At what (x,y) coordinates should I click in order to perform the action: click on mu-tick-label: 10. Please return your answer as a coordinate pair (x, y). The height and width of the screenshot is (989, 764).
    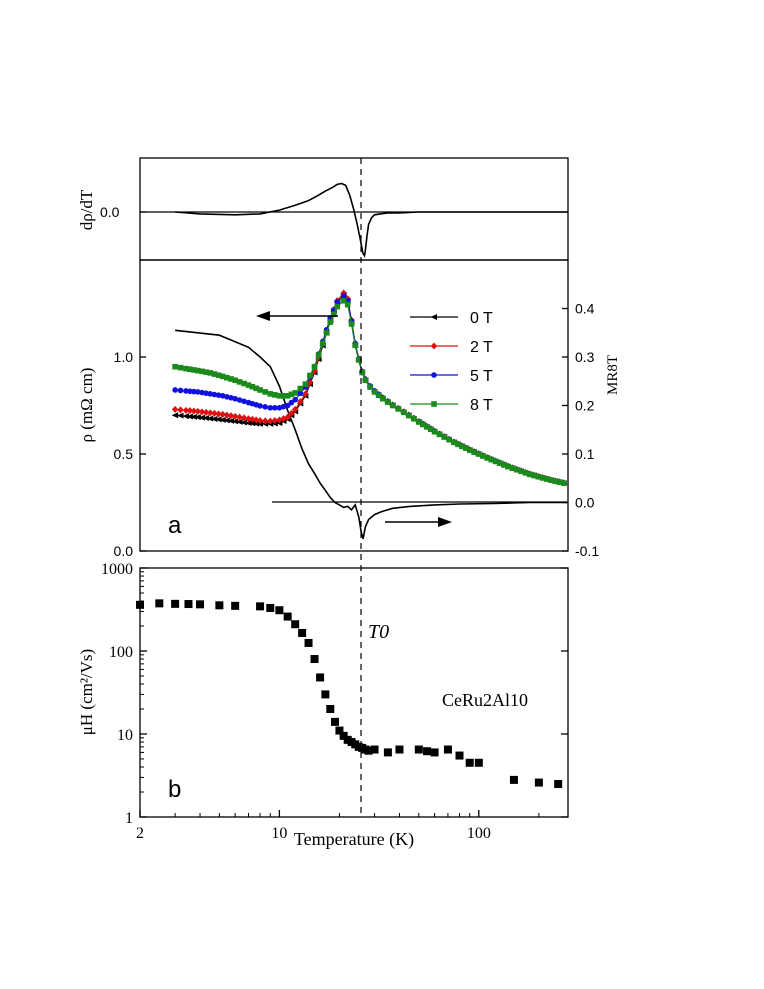
    Looking at the image, I should click on (125, 735).